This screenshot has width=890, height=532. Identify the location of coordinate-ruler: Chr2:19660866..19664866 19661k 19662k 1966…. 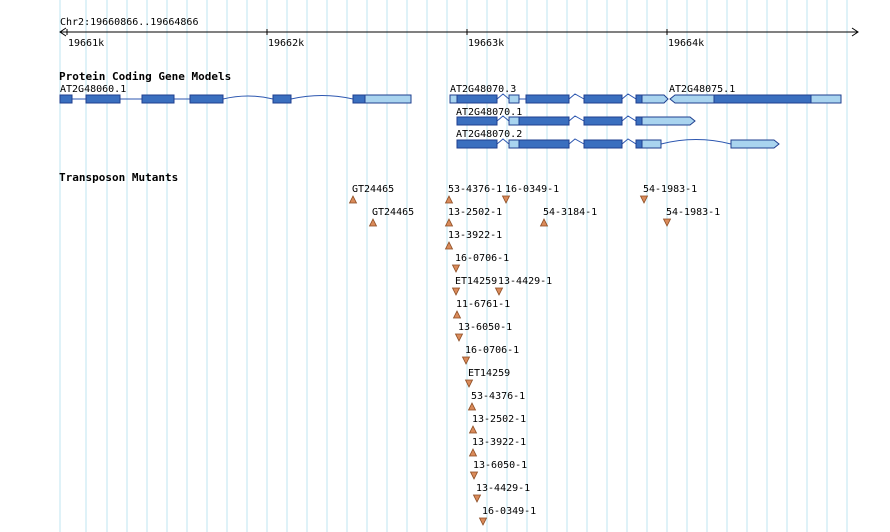
(459, 33).